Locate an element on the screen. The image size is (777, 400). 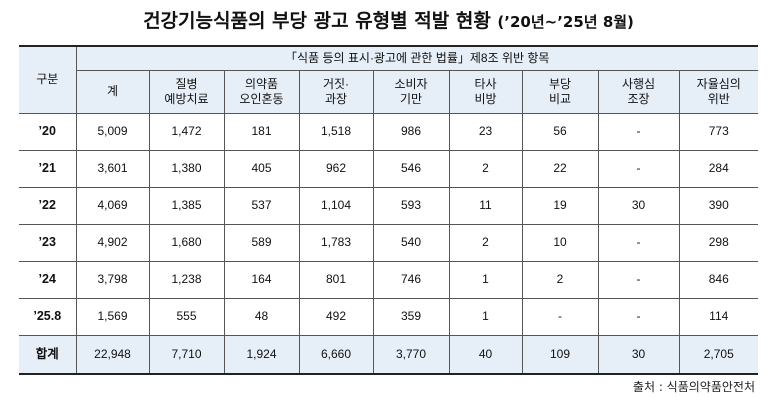
table-cell: 22,948 is located at coordinates (112, 354).